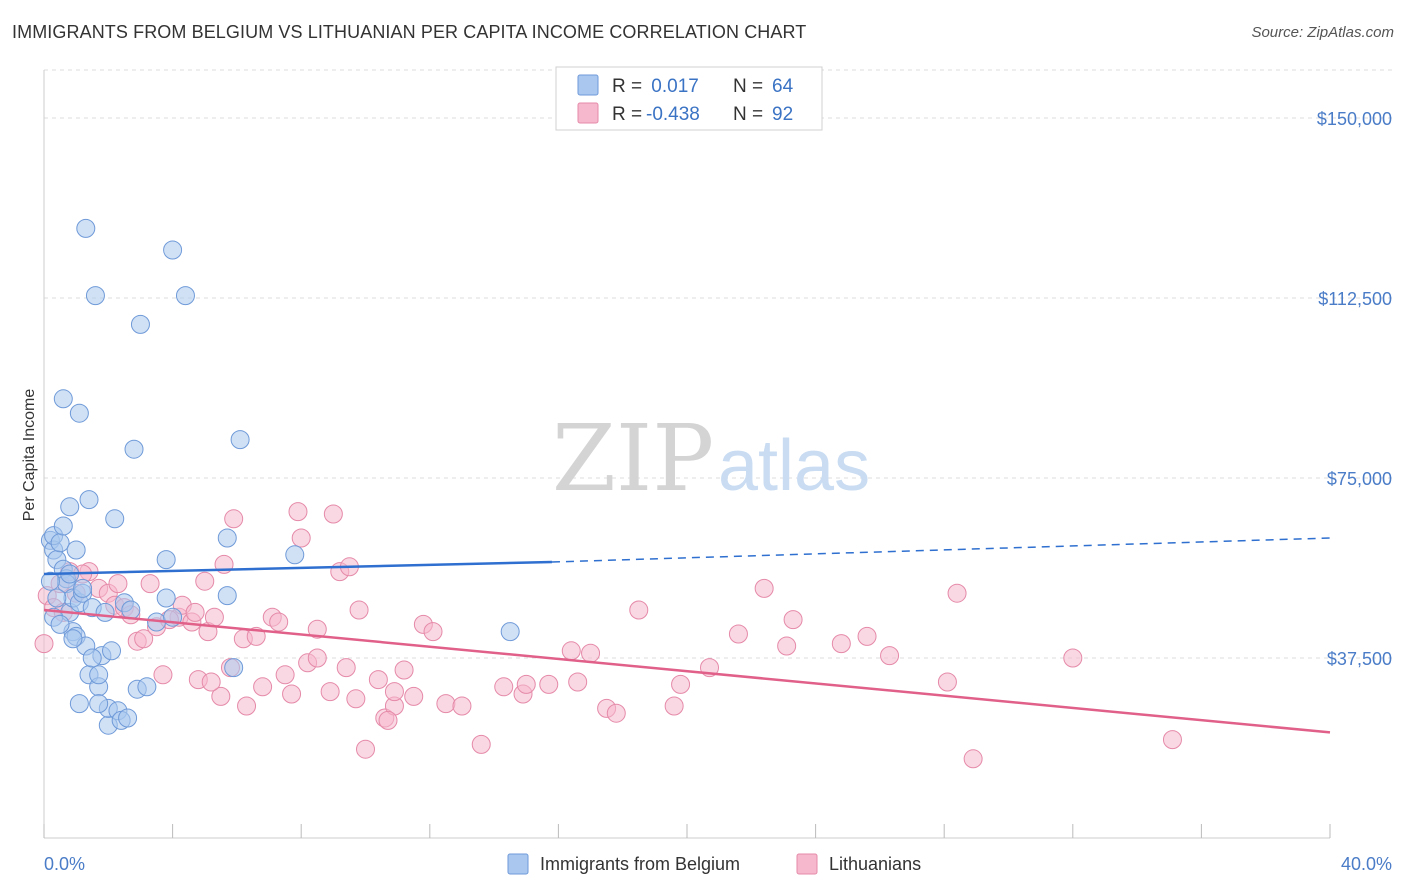 The image size is (1406, 892). I want to click on legend-box, so click(689, 98).